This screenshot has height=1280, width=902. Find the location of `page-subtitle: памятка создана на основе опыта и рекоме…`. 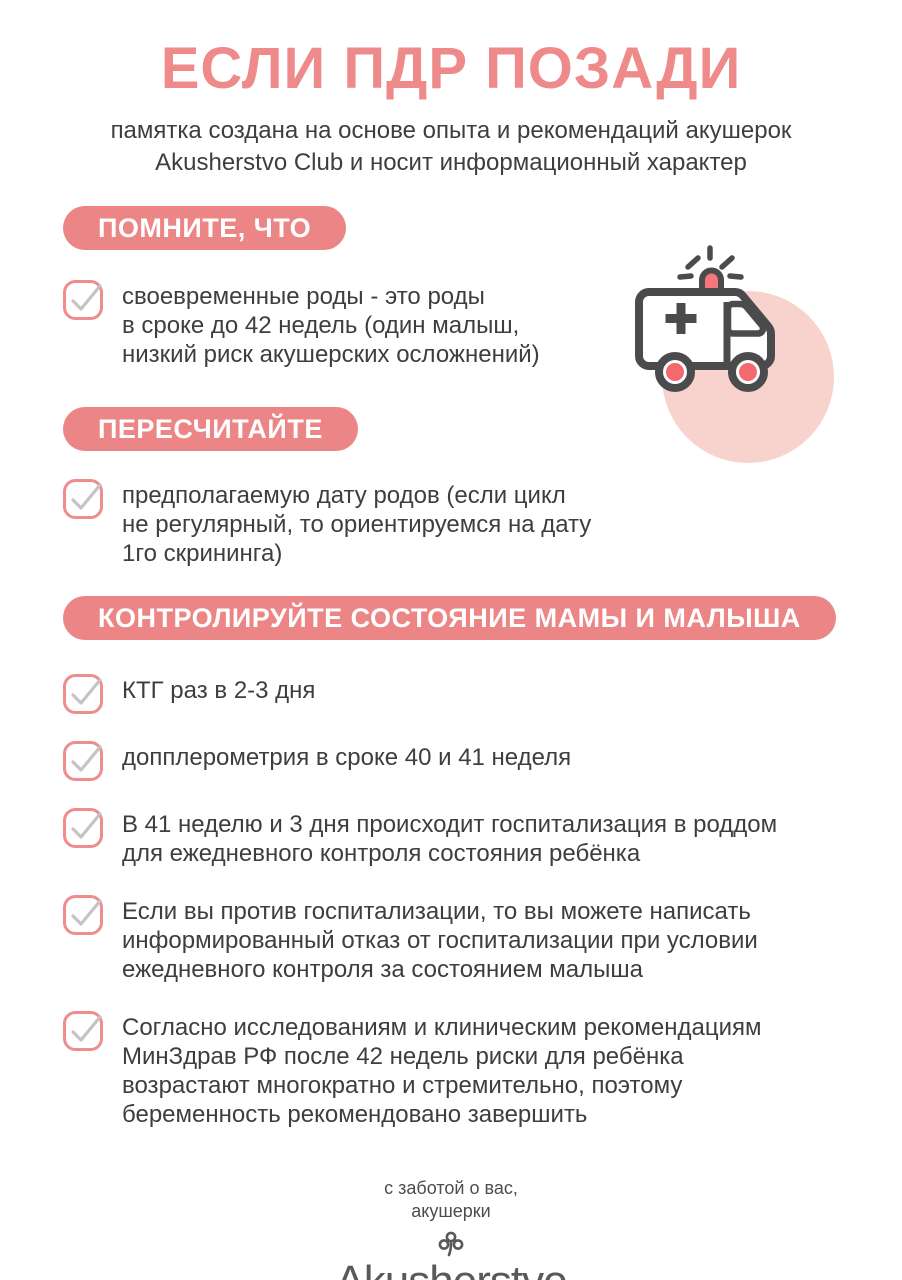

page-subtitle: памятка создана на основе опыта и рекоме… is located at coordinates (451, 146).